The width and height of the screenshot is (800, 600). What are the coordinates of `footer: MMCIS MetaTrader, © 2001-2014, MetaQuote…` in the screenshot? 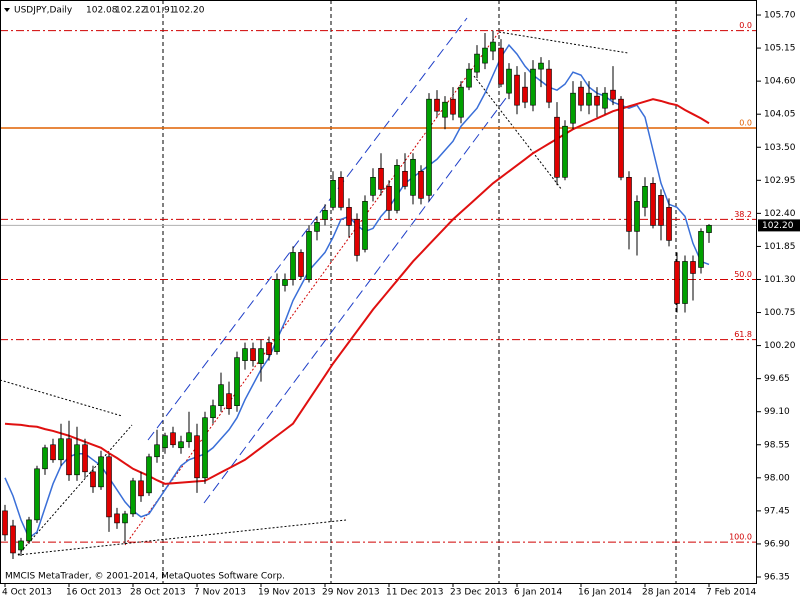 It's located at (145, 577).